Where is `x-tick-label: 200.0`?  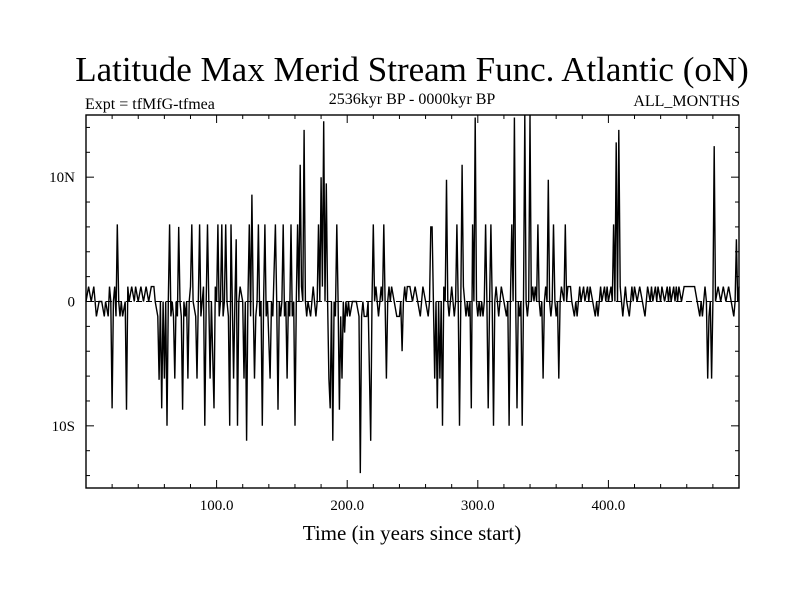
x-tick-label: 200.0 is located at coordinates (347, 506).